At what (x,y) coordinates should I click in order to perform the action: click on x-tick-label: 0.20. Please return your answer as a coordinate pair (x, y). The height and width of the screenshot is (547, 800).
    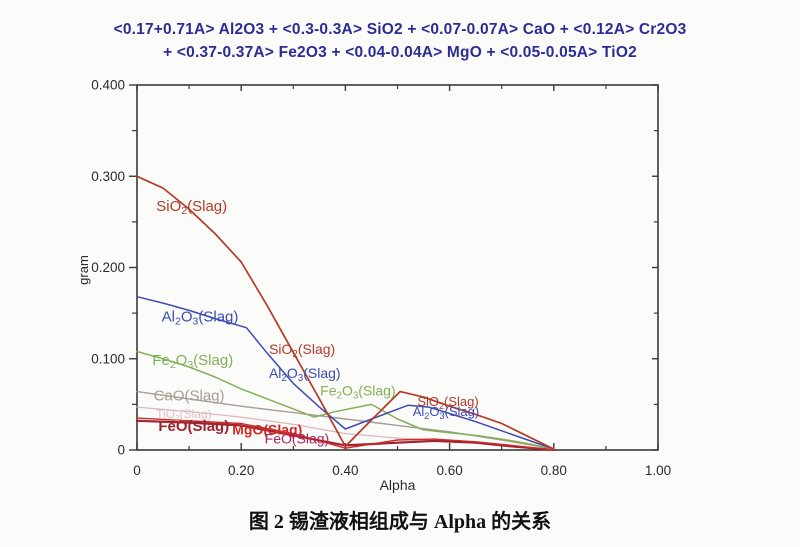
    Looking at the image, I should click on (241, 470).